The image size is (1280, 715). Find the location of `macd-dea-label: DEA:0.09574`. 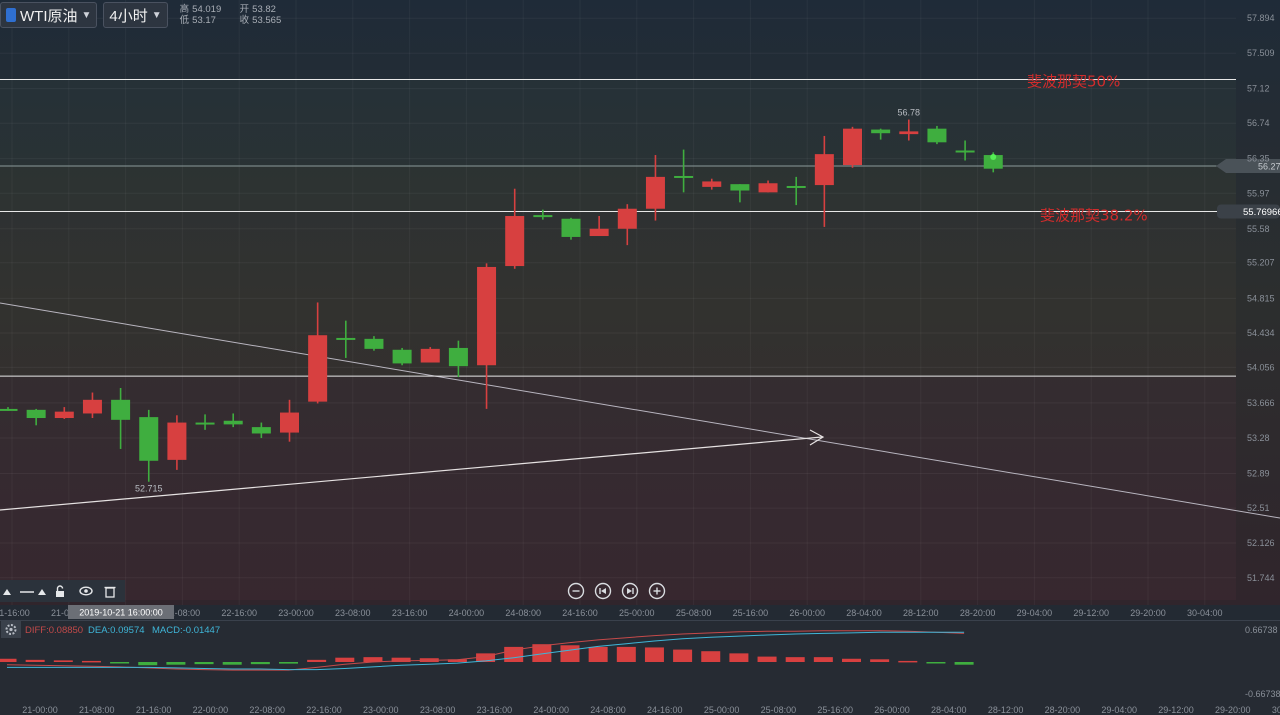

macd-dea-label: DEA:0.09574 is located at coordinates (116, 630).